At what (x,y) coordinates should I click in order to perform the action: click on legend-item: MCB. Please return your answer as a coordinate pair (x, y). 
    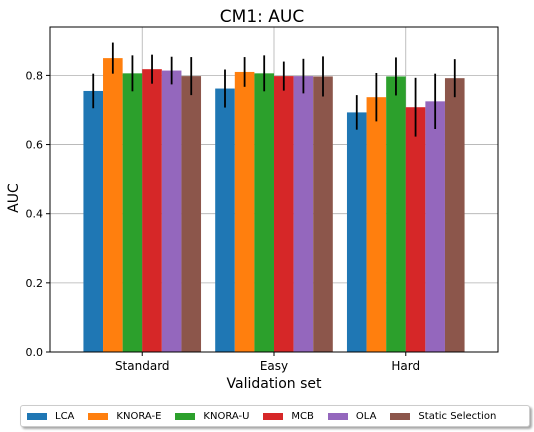
    Looking at the image, I should click on (288, 416).